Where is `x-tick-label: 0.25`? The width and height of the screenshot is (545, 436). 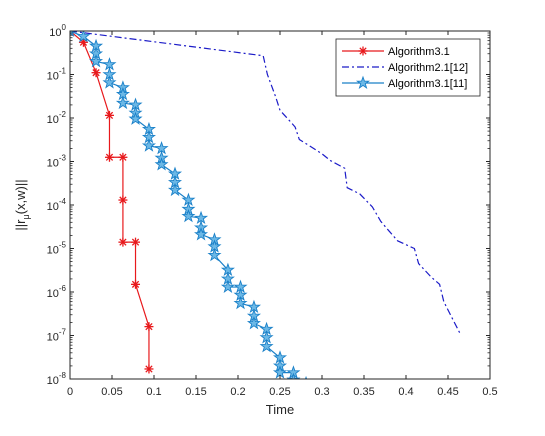
x-tick-label: 0.25 is located at coordinates (279, 392).